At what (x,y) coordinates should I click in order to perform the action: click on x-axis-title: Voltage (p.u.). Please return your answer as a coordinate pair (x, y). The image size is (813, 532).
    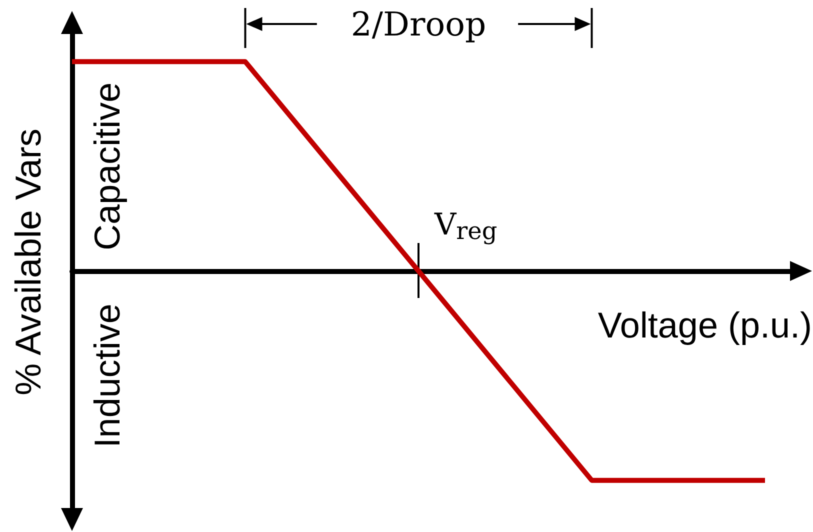
    Looking at the image, I should click on (705, 325).